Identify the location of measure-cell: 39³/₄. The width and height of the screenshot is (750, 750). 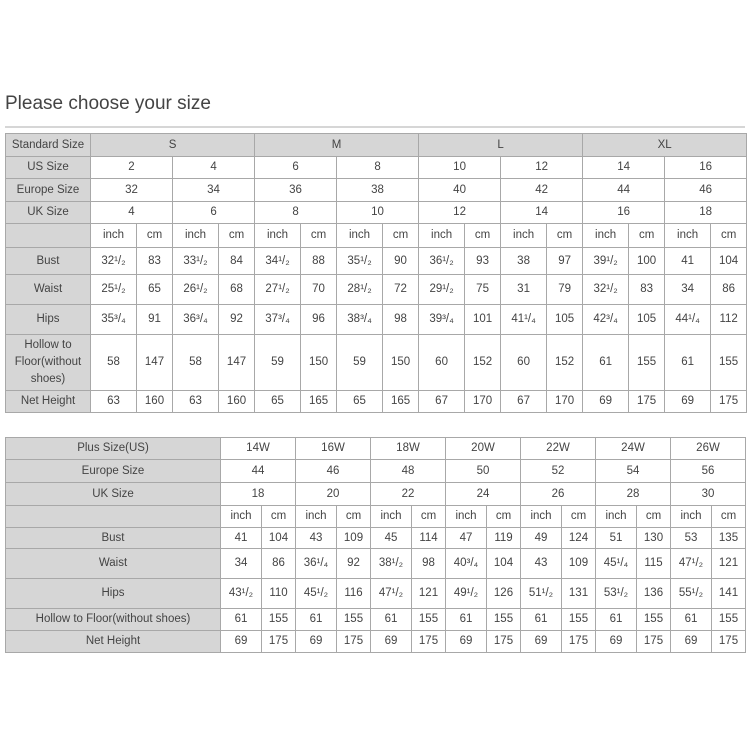
(442, 319).